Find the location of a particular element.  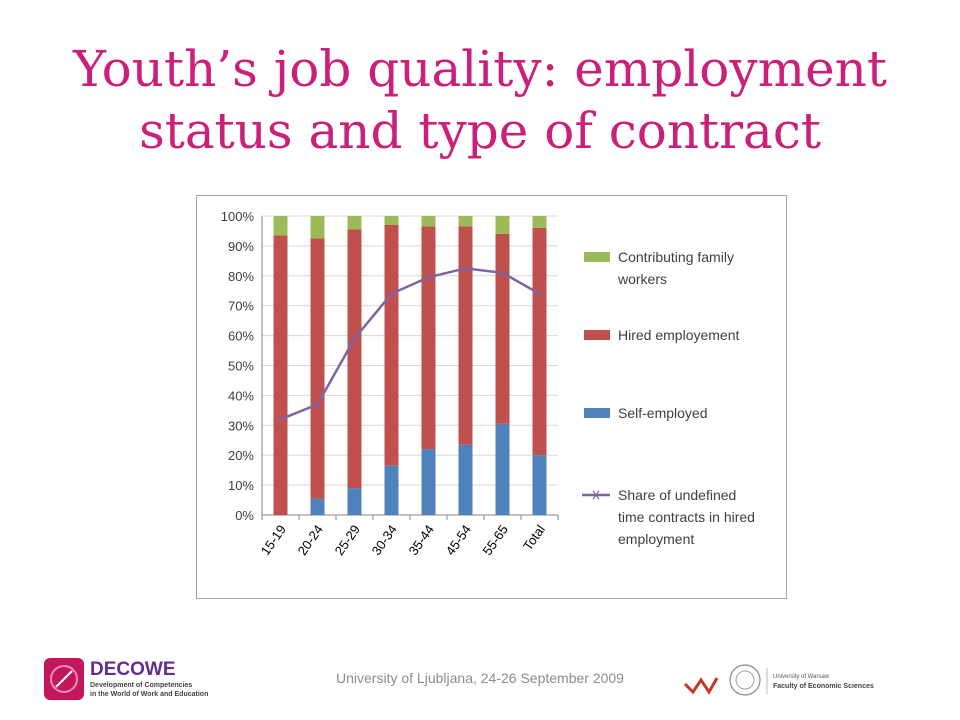

legend-label: Hired employement is located at coordinates (678, 335).